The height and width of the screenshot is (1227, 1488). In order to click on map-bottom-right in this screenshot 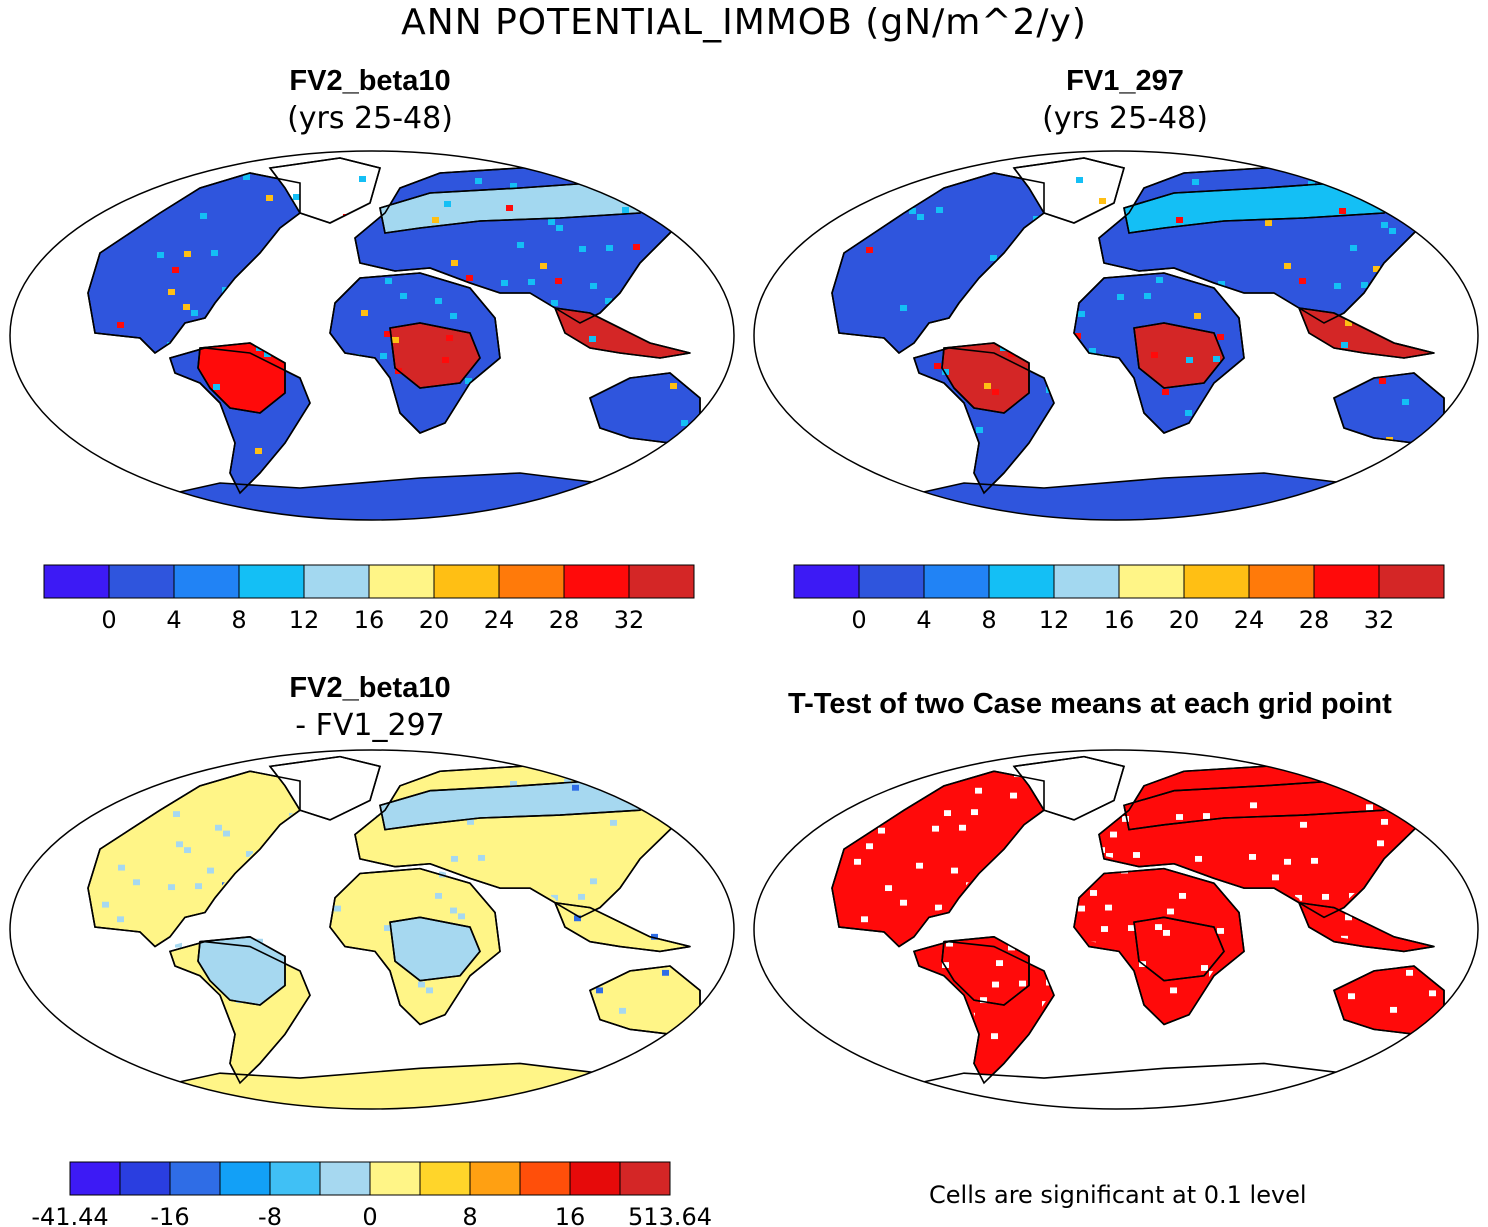, I will do `click(1116, 929)`.